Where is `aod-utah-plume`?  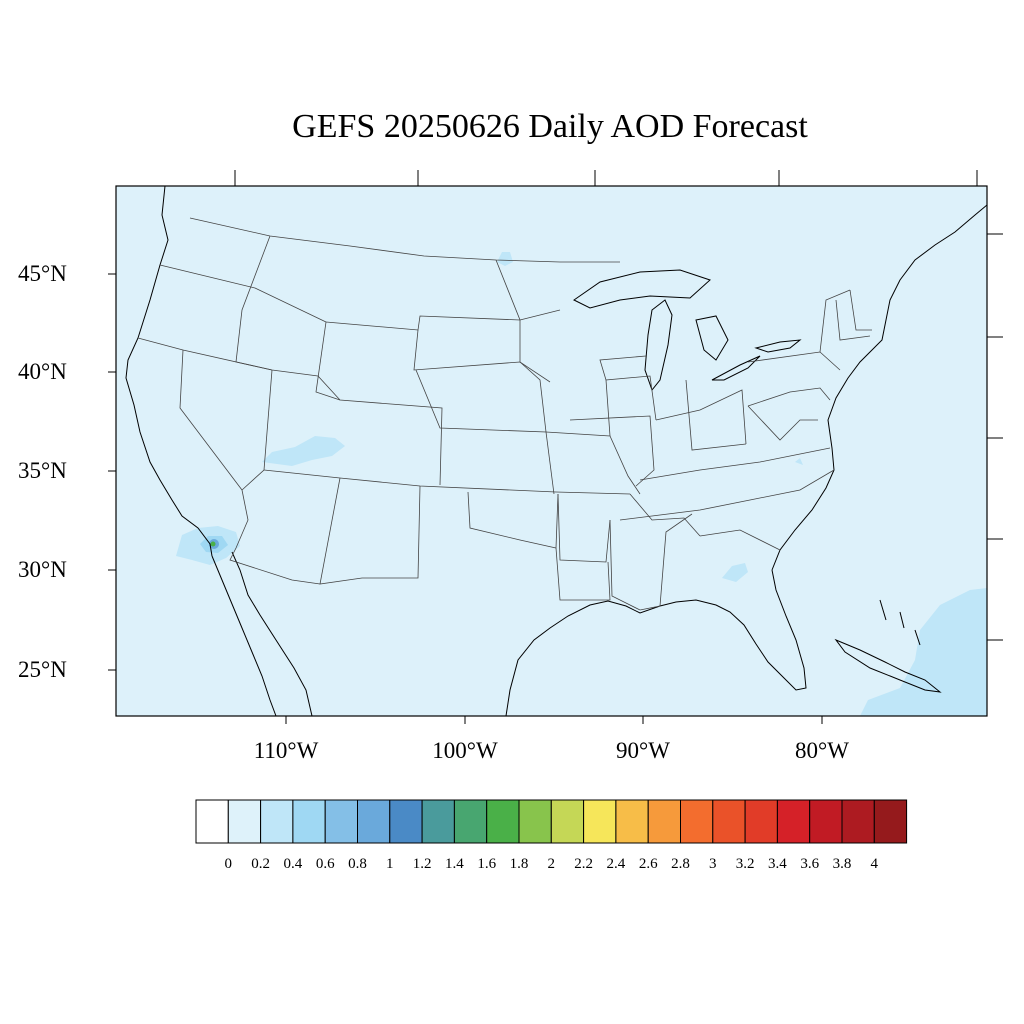 aod-utah-plume is located at coordinates (303, 451).